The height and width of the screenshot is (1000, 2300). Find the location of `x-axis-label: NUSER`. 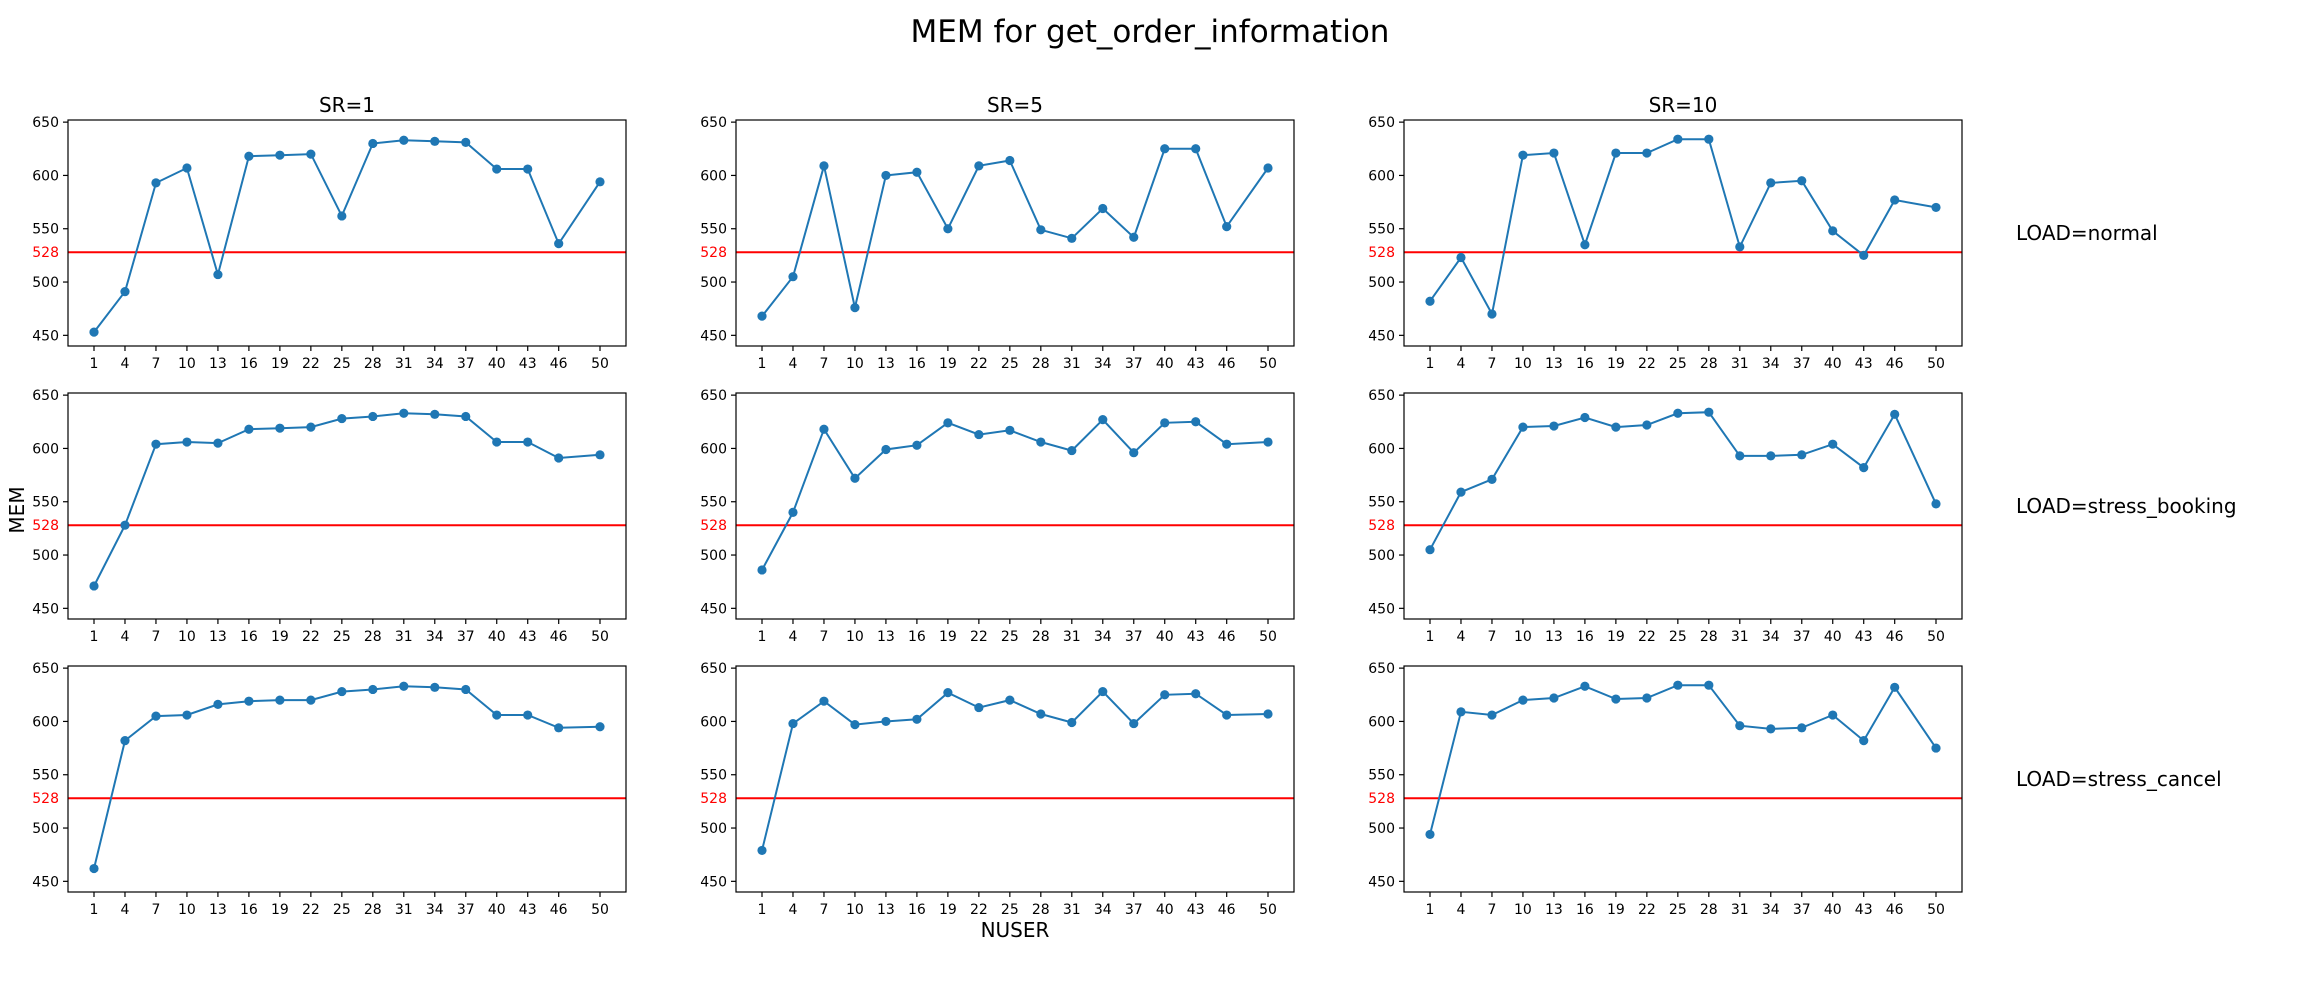

x-axis-label: NUSER is located at coordinates (1015, 930).